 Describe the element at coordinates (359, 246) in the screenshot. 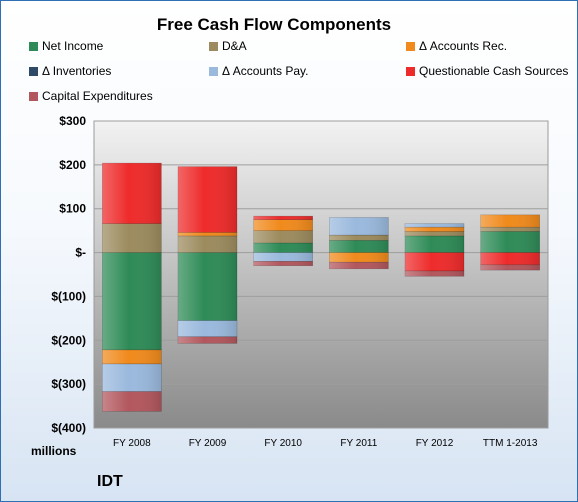

I see `bar-net-income-fy-2011-shade` at that location.